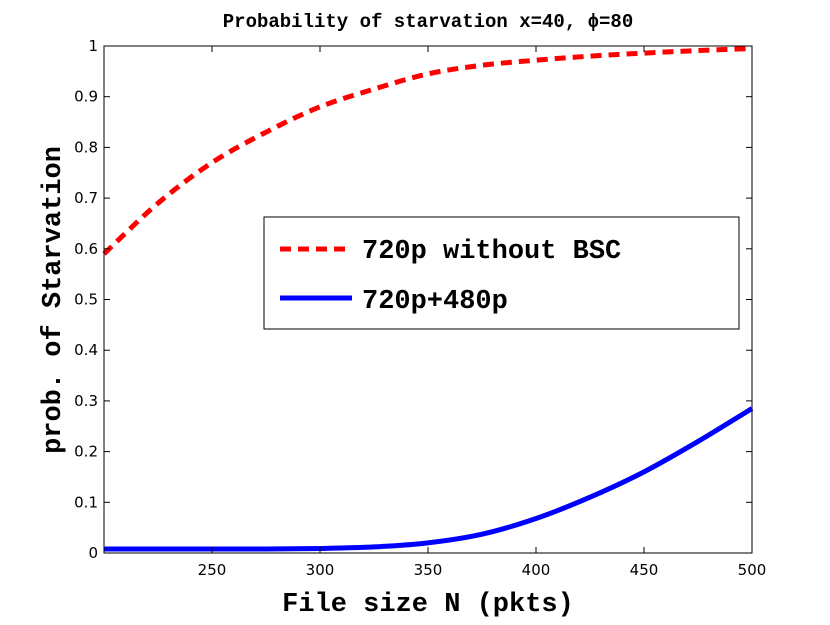 The image size is (830, 625). I want to click on x-axis-label: File size N (pkts), so click(428, 605).